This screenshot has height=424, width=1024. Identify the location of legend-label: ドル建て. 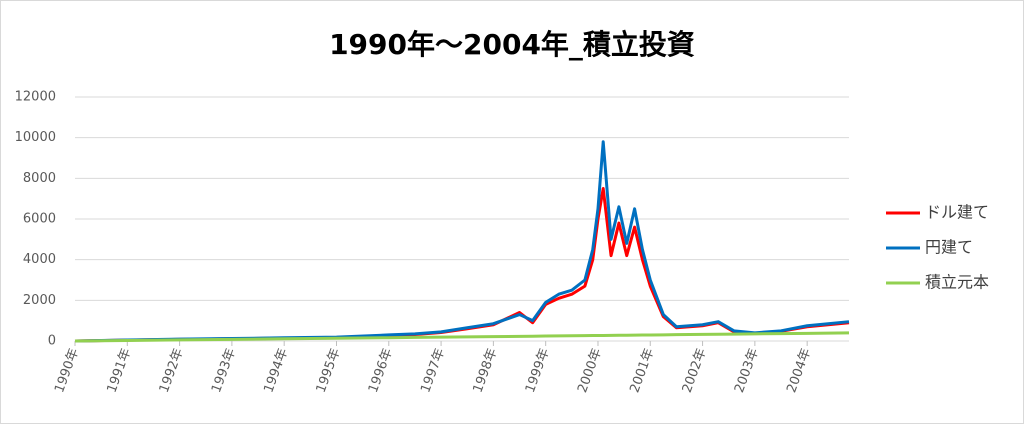
(957, 212).